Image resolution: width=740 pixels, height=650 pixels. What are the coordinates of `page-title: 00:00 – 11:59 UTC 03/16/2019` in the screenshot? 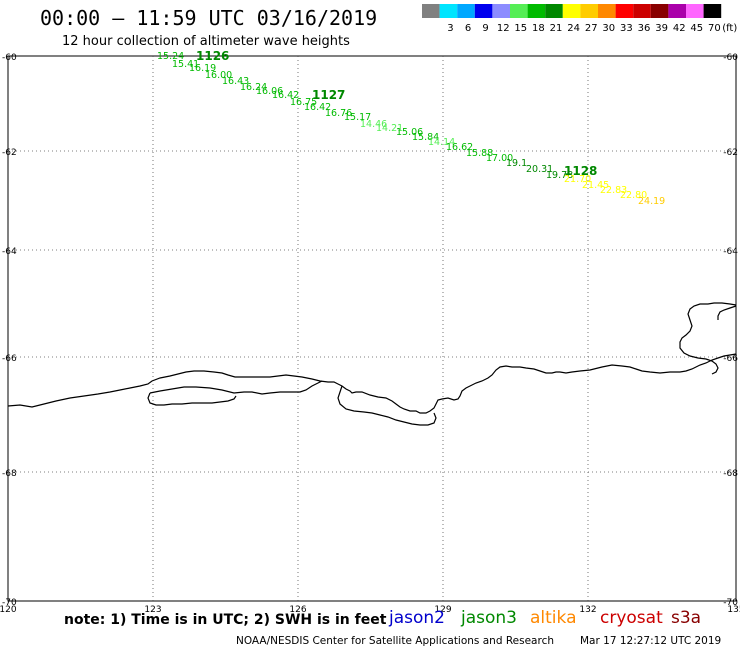 It's located at (209, 18).